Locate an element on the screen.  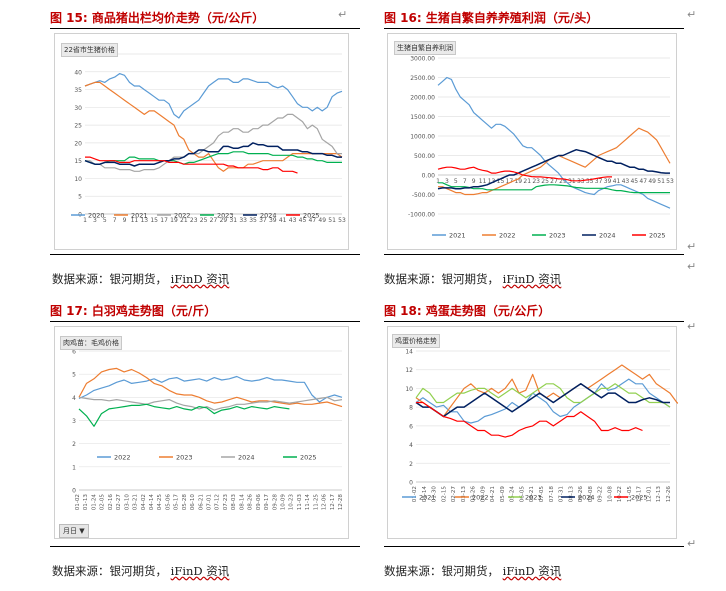
x-tick-label: 13 is located at coordinates (144, 220).